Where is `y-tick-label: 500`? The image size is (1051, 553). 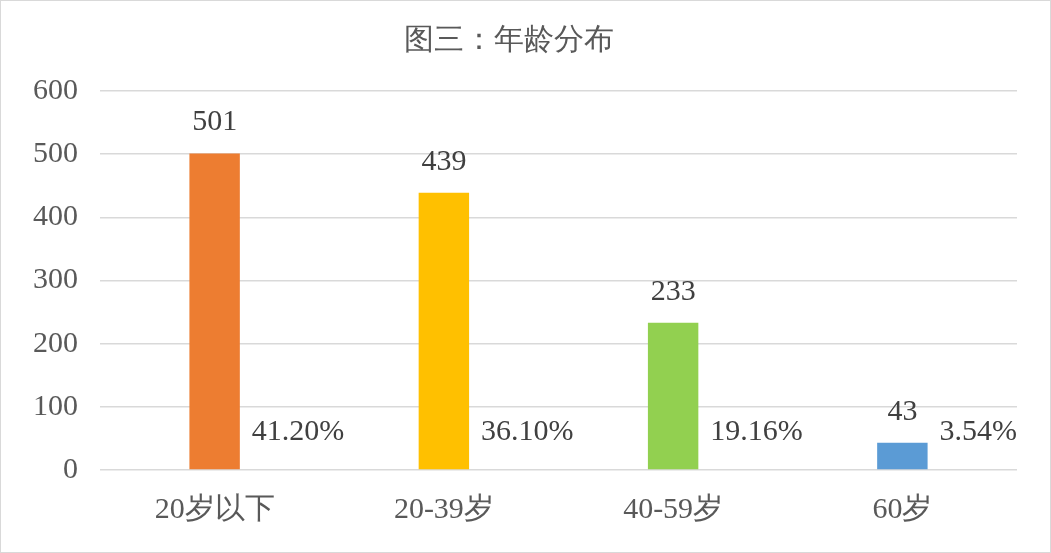
y-tick-label: 500 is located at coordinates (55, 152).